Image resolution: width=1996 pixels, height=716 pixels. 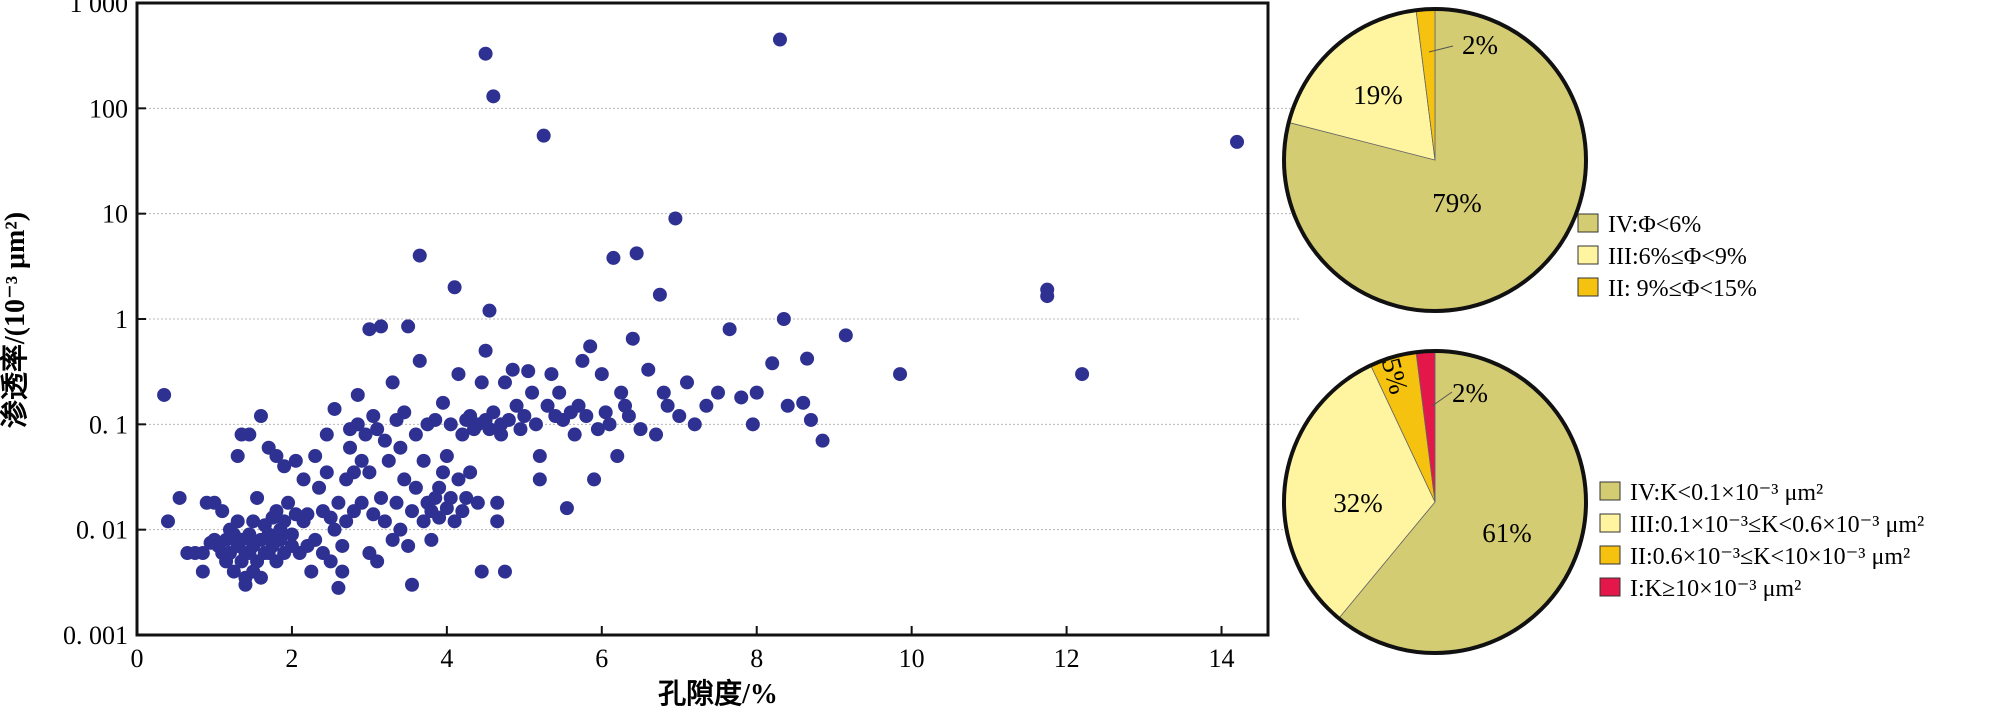 I want to click on x-tick-label: 6, so click(x=601, y=658).